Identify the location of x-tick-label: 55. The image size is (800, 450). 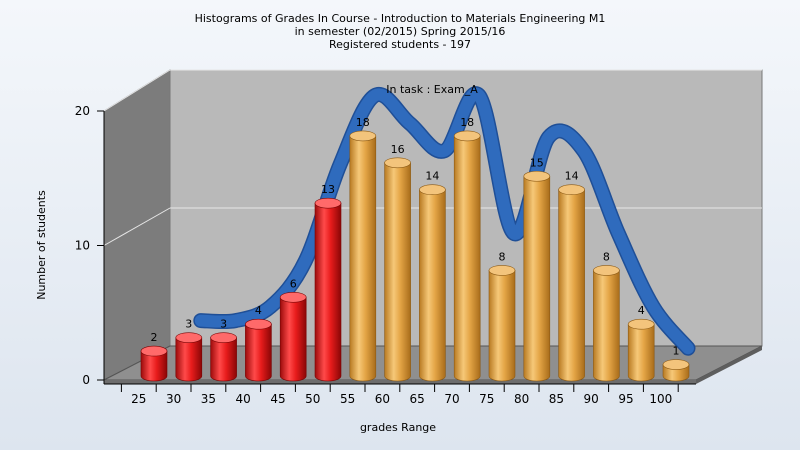
(347, 399).